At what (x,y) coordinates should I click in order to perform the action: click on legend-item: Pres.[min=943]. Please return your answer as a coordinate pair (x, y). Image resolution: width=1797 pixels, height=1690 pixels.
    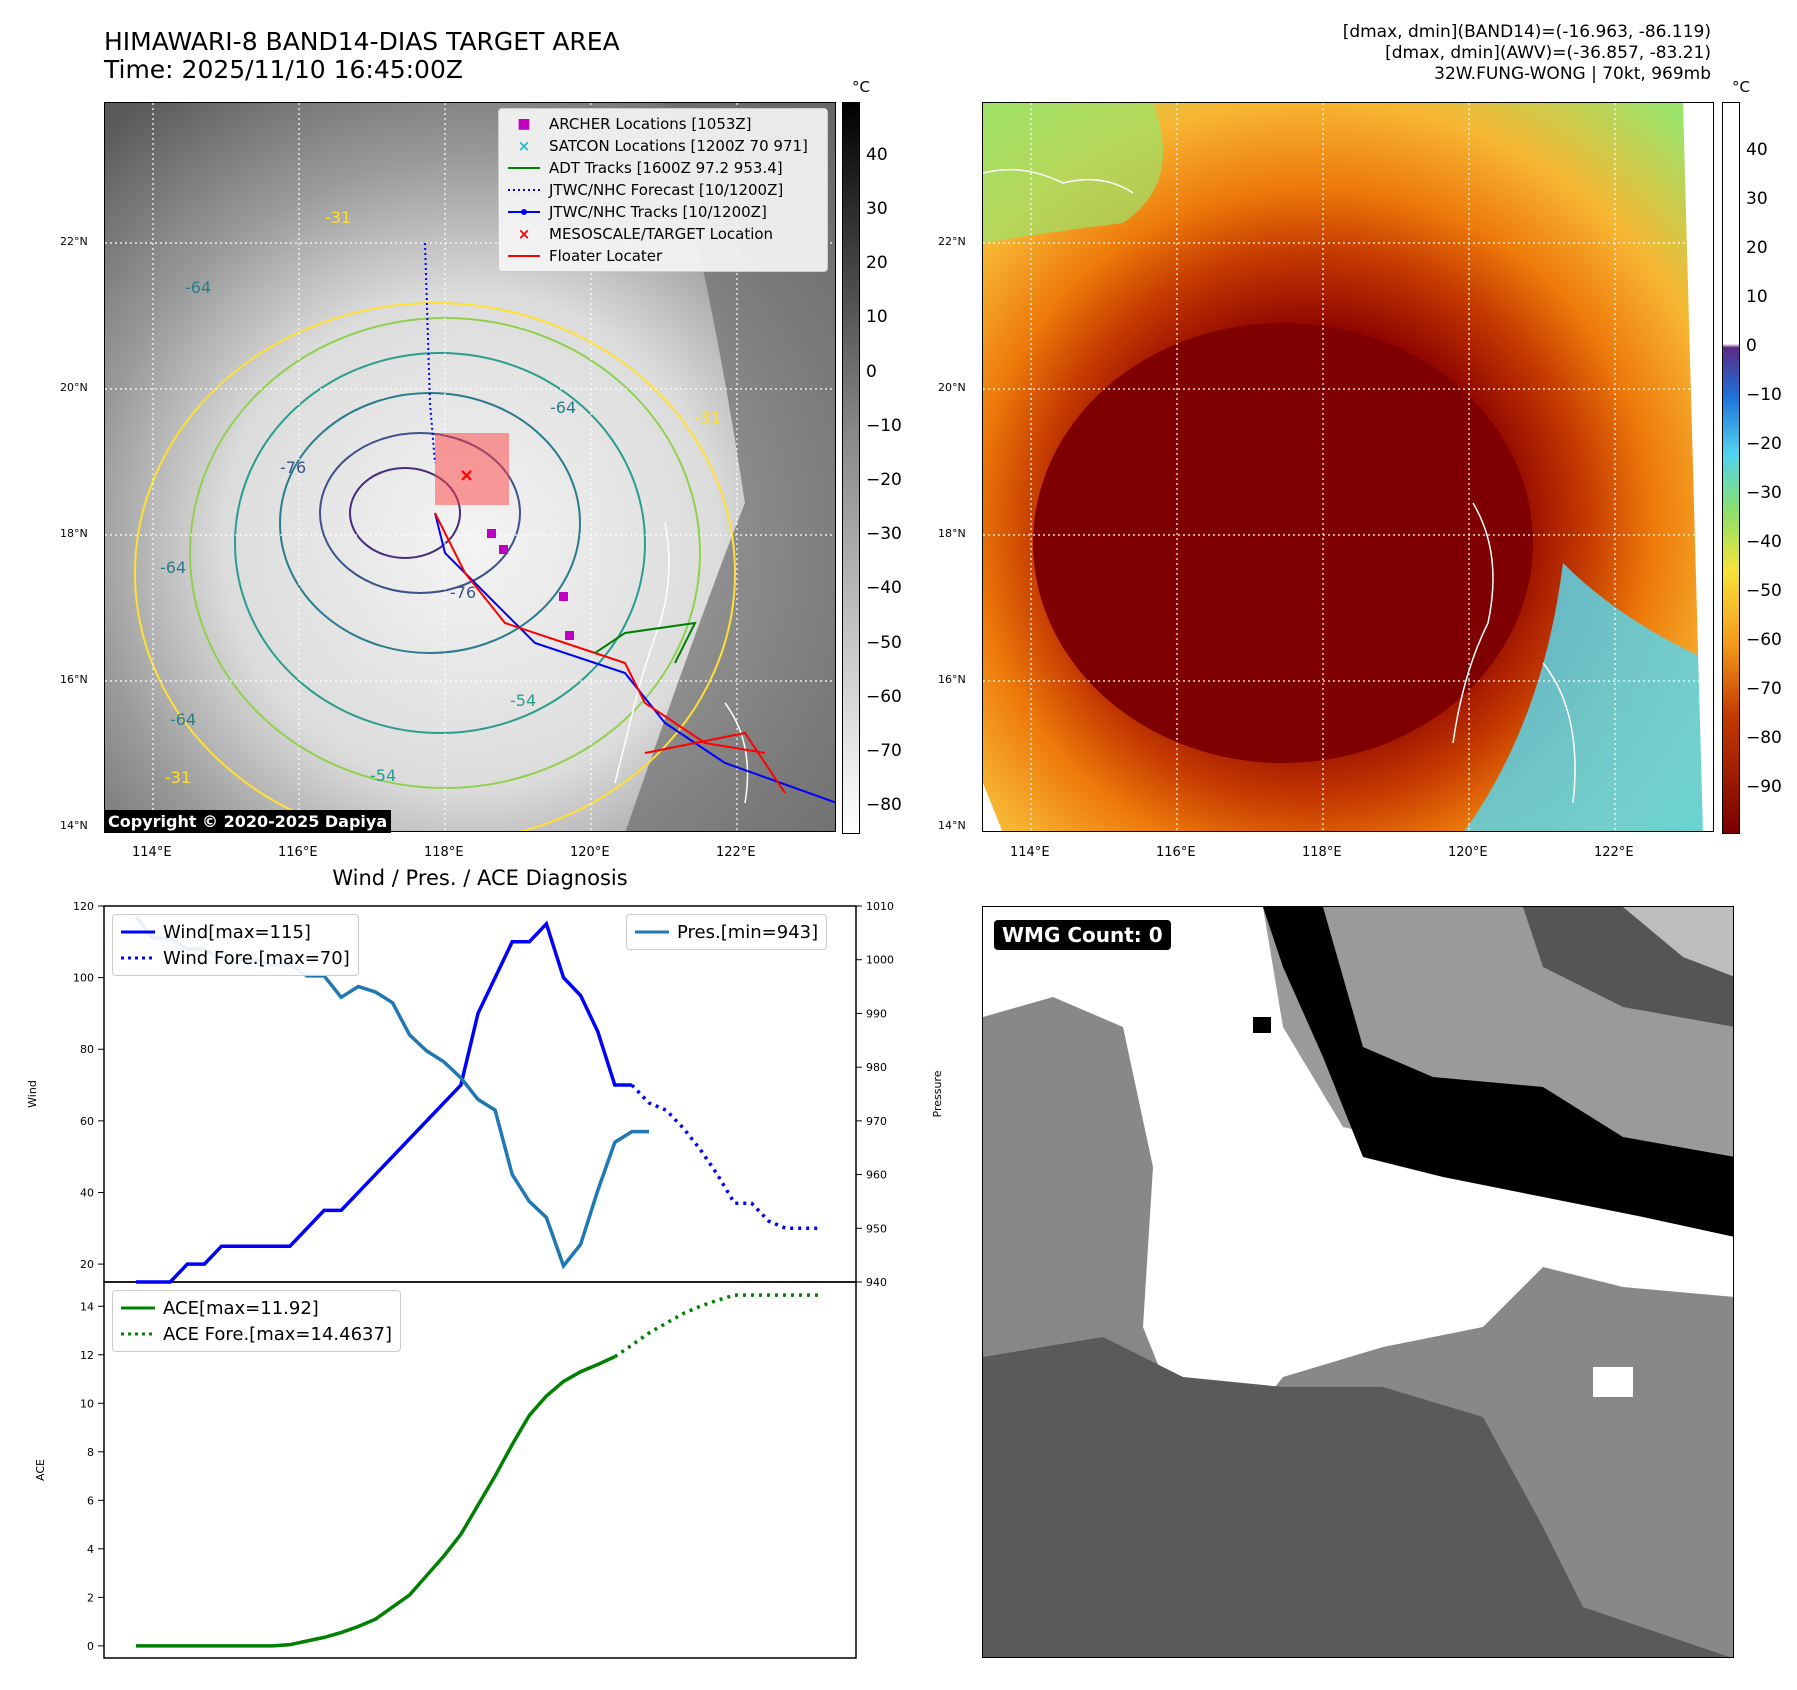
    Looking at the image, I should click on (726, 932).